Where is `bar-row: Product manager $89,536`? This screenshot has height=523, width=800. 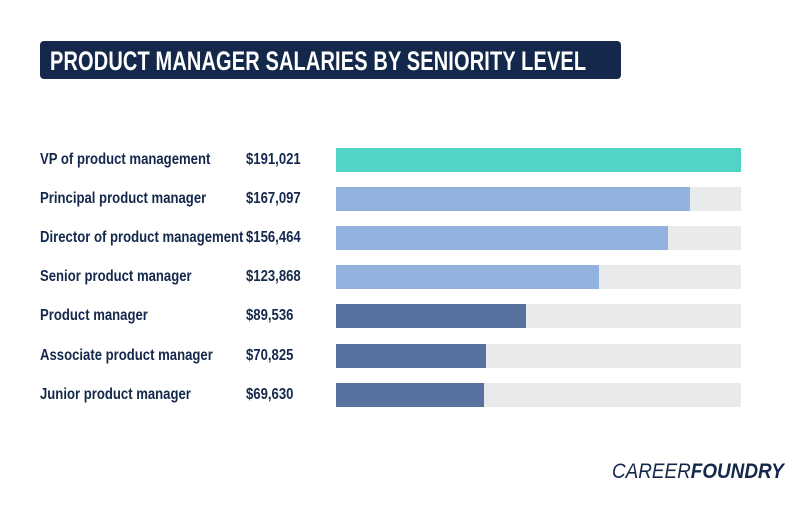
bar-row: Product manager $89,536 is located at coordinates (400, 316).